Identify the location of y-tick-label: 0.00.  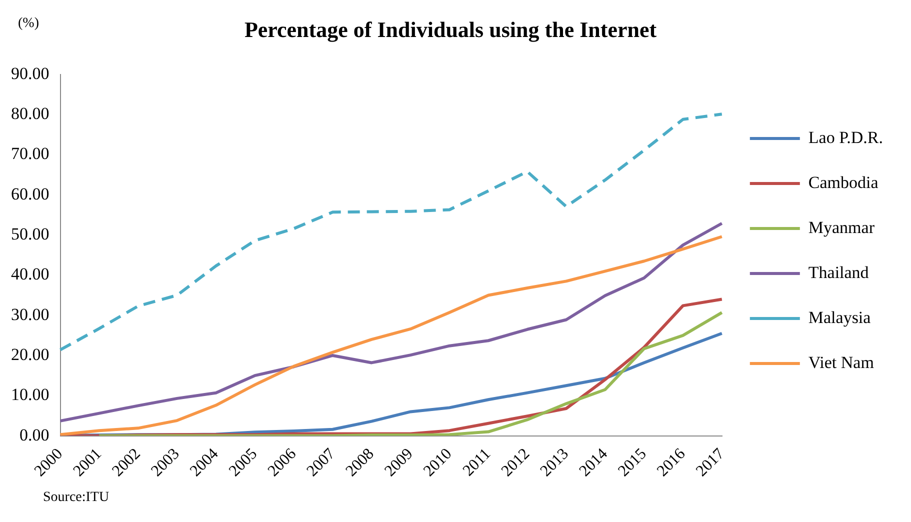
(35, 434).